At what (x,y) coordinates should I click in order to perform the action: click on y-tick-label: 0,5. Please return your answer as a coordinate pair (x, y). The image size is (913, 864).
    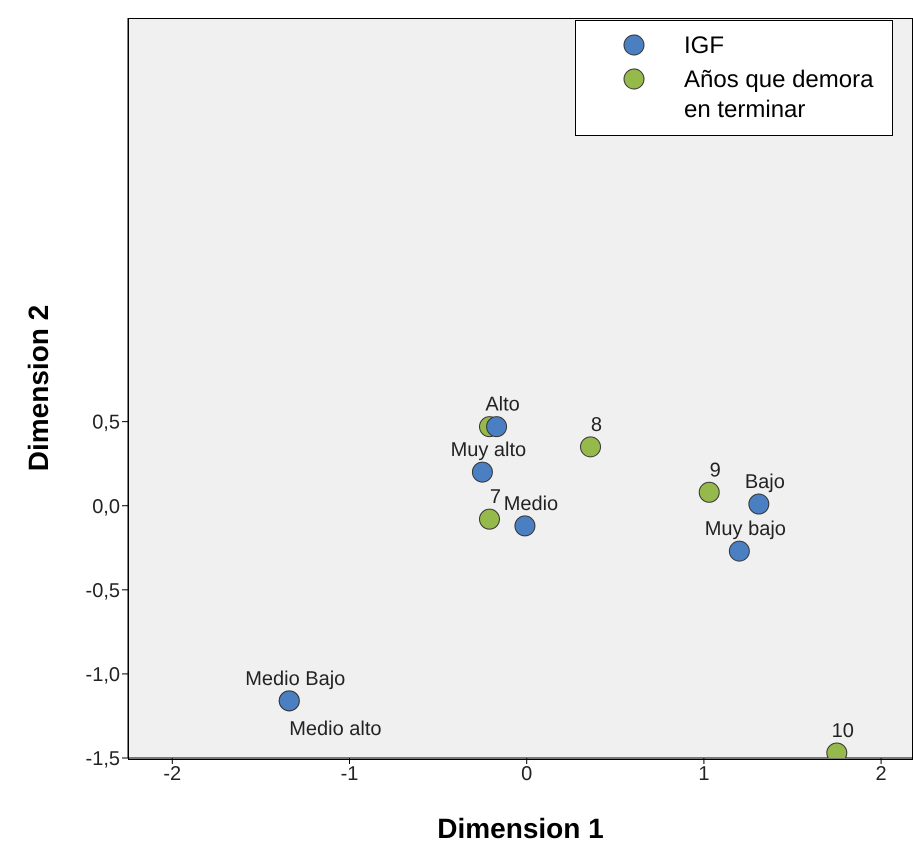
    Looking at the image, I should click on (106, 423).